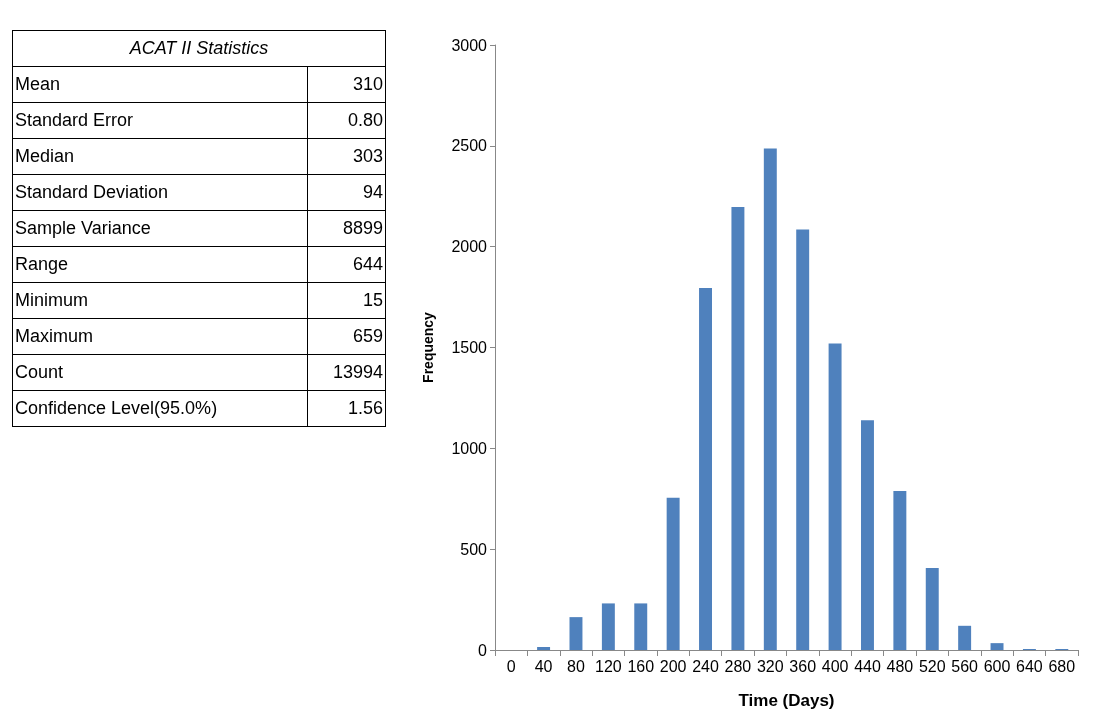 This screenshot has height=726, width=1104. Describe the element at coordinates (770, 666) in the screenshot. I see `x-tick-label: 320` at that location.